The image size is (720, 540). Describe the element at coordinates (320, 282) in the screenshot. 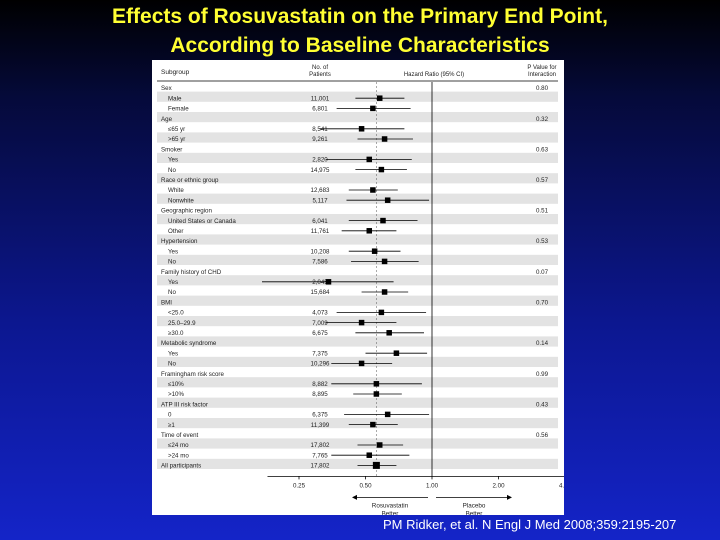

I see `patient-count: 2,045` at that location.